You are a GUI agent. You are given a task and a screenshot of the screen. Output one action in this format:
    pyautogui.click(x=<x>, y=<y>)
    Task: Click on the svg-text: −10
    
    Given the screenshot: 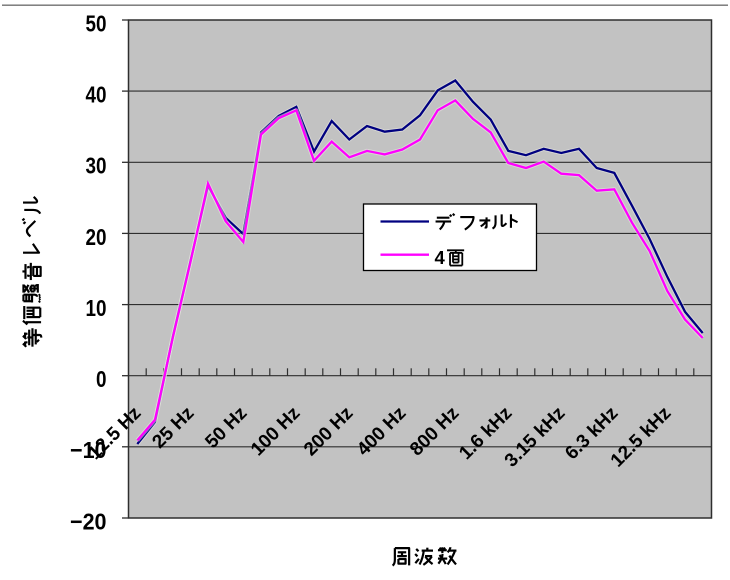 What is the action you would take?
    pyautogui.click(x=88, y=450)
    